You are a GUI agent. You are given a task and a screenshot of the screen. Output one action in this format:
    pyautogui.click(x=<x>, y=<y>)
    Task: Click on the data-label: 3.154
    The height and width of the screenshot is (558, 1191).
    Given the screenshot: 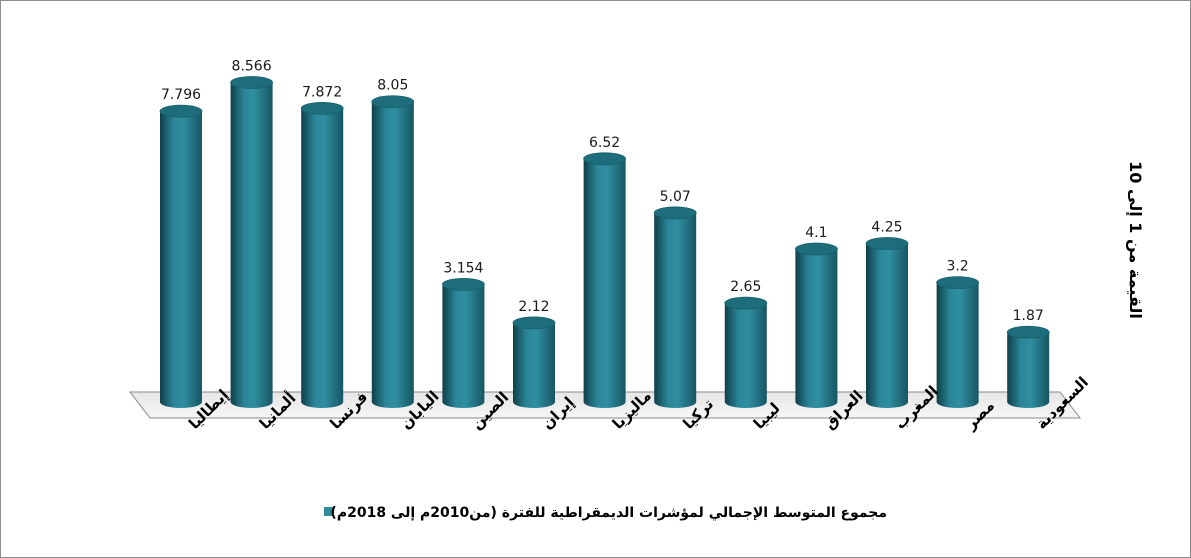 What is the action you would take?
    pyautogui.click(x=463, y=268)
    